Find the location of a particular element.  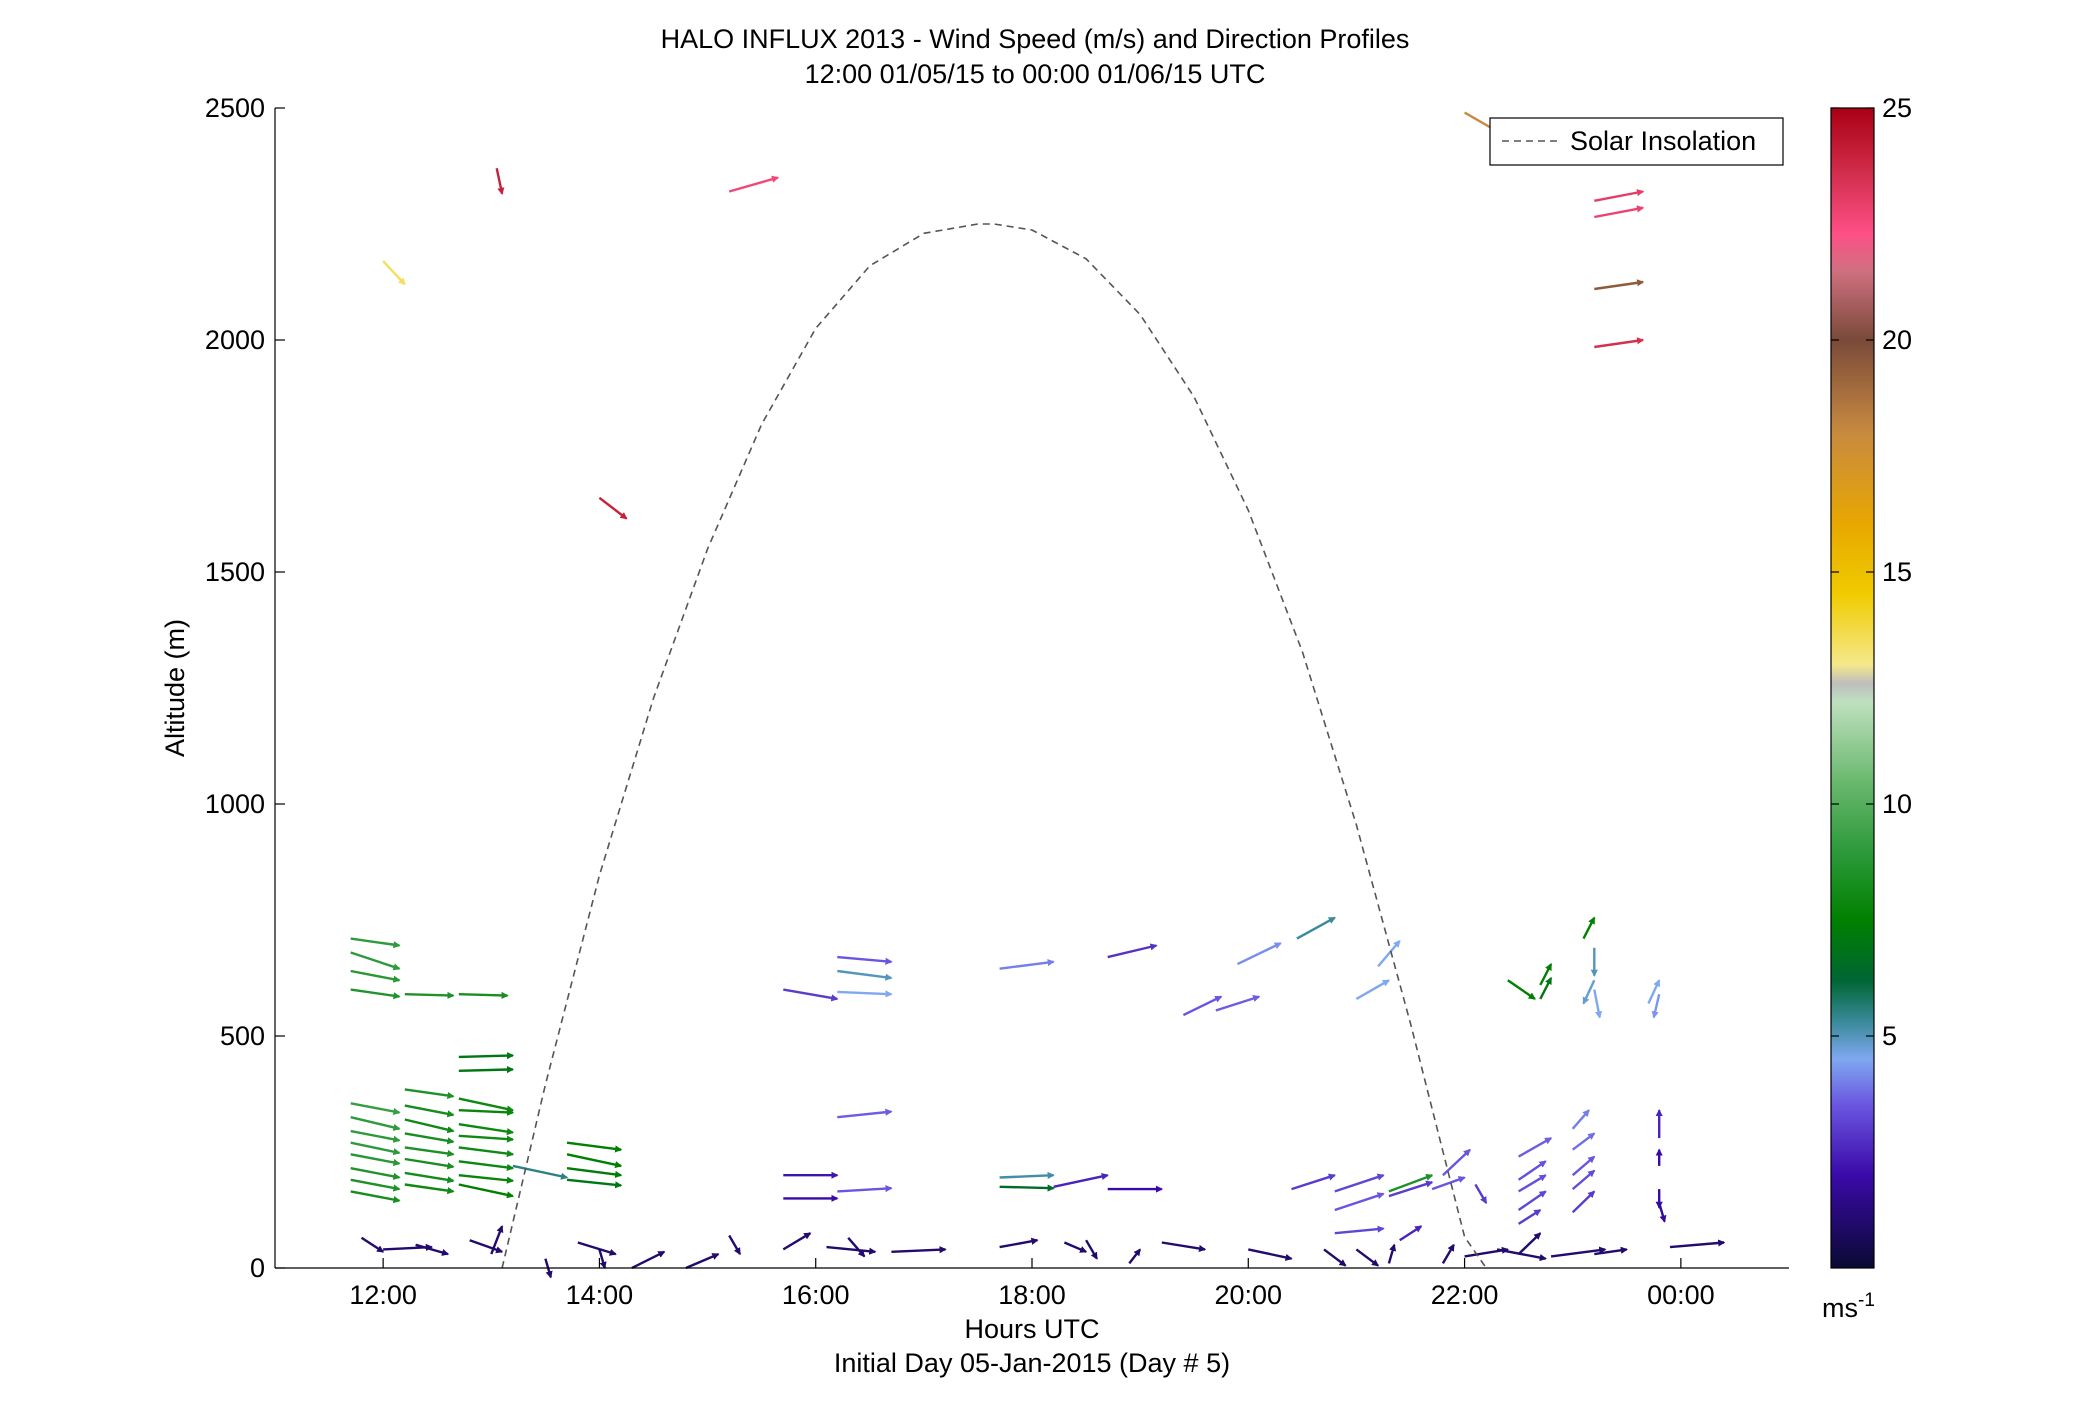

colorbar-unit: ms-1 is located at coordinates (1848, 1306).